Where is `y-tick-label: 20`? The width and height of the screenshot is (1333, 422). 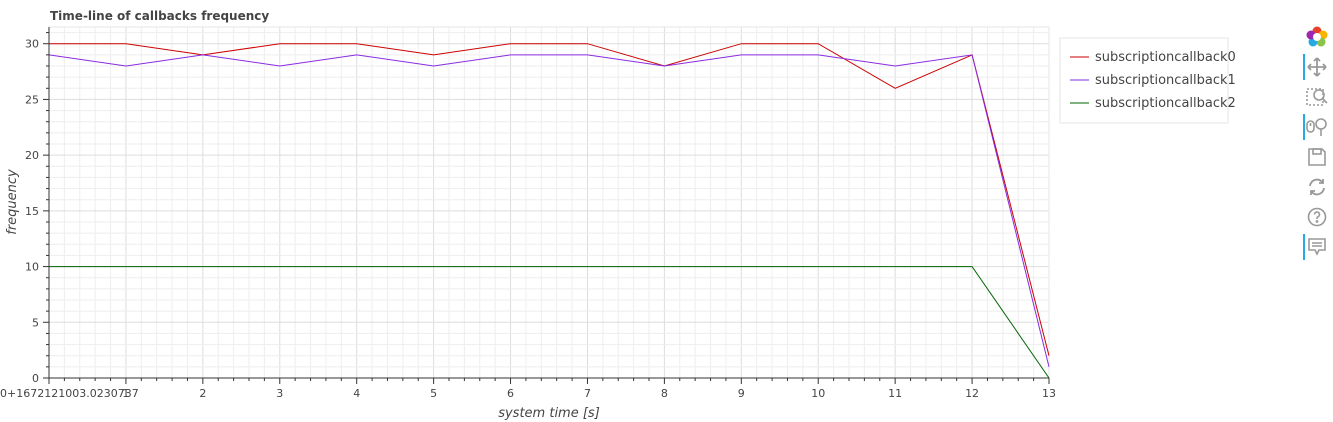
y-tick-label: 20 is located at coordinates (32, 155).